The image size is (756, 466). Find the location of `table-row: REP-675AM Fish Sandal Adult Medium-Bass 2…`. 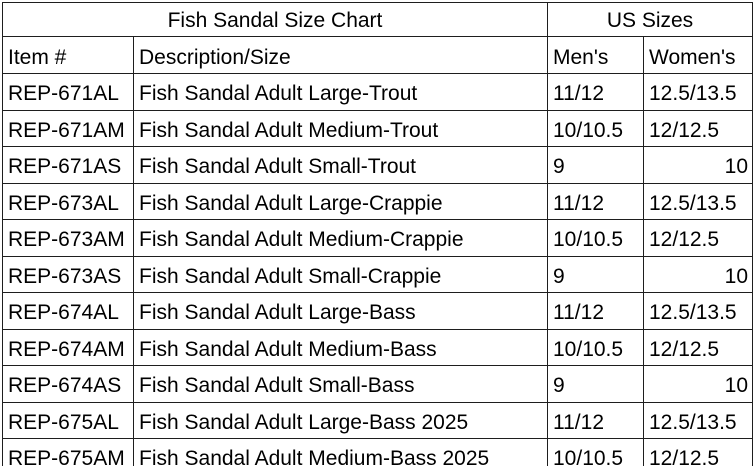

table-row: REP-675AM Fish Sandal Adult Medium-Bass 2… is located at coordinates (378, 452).